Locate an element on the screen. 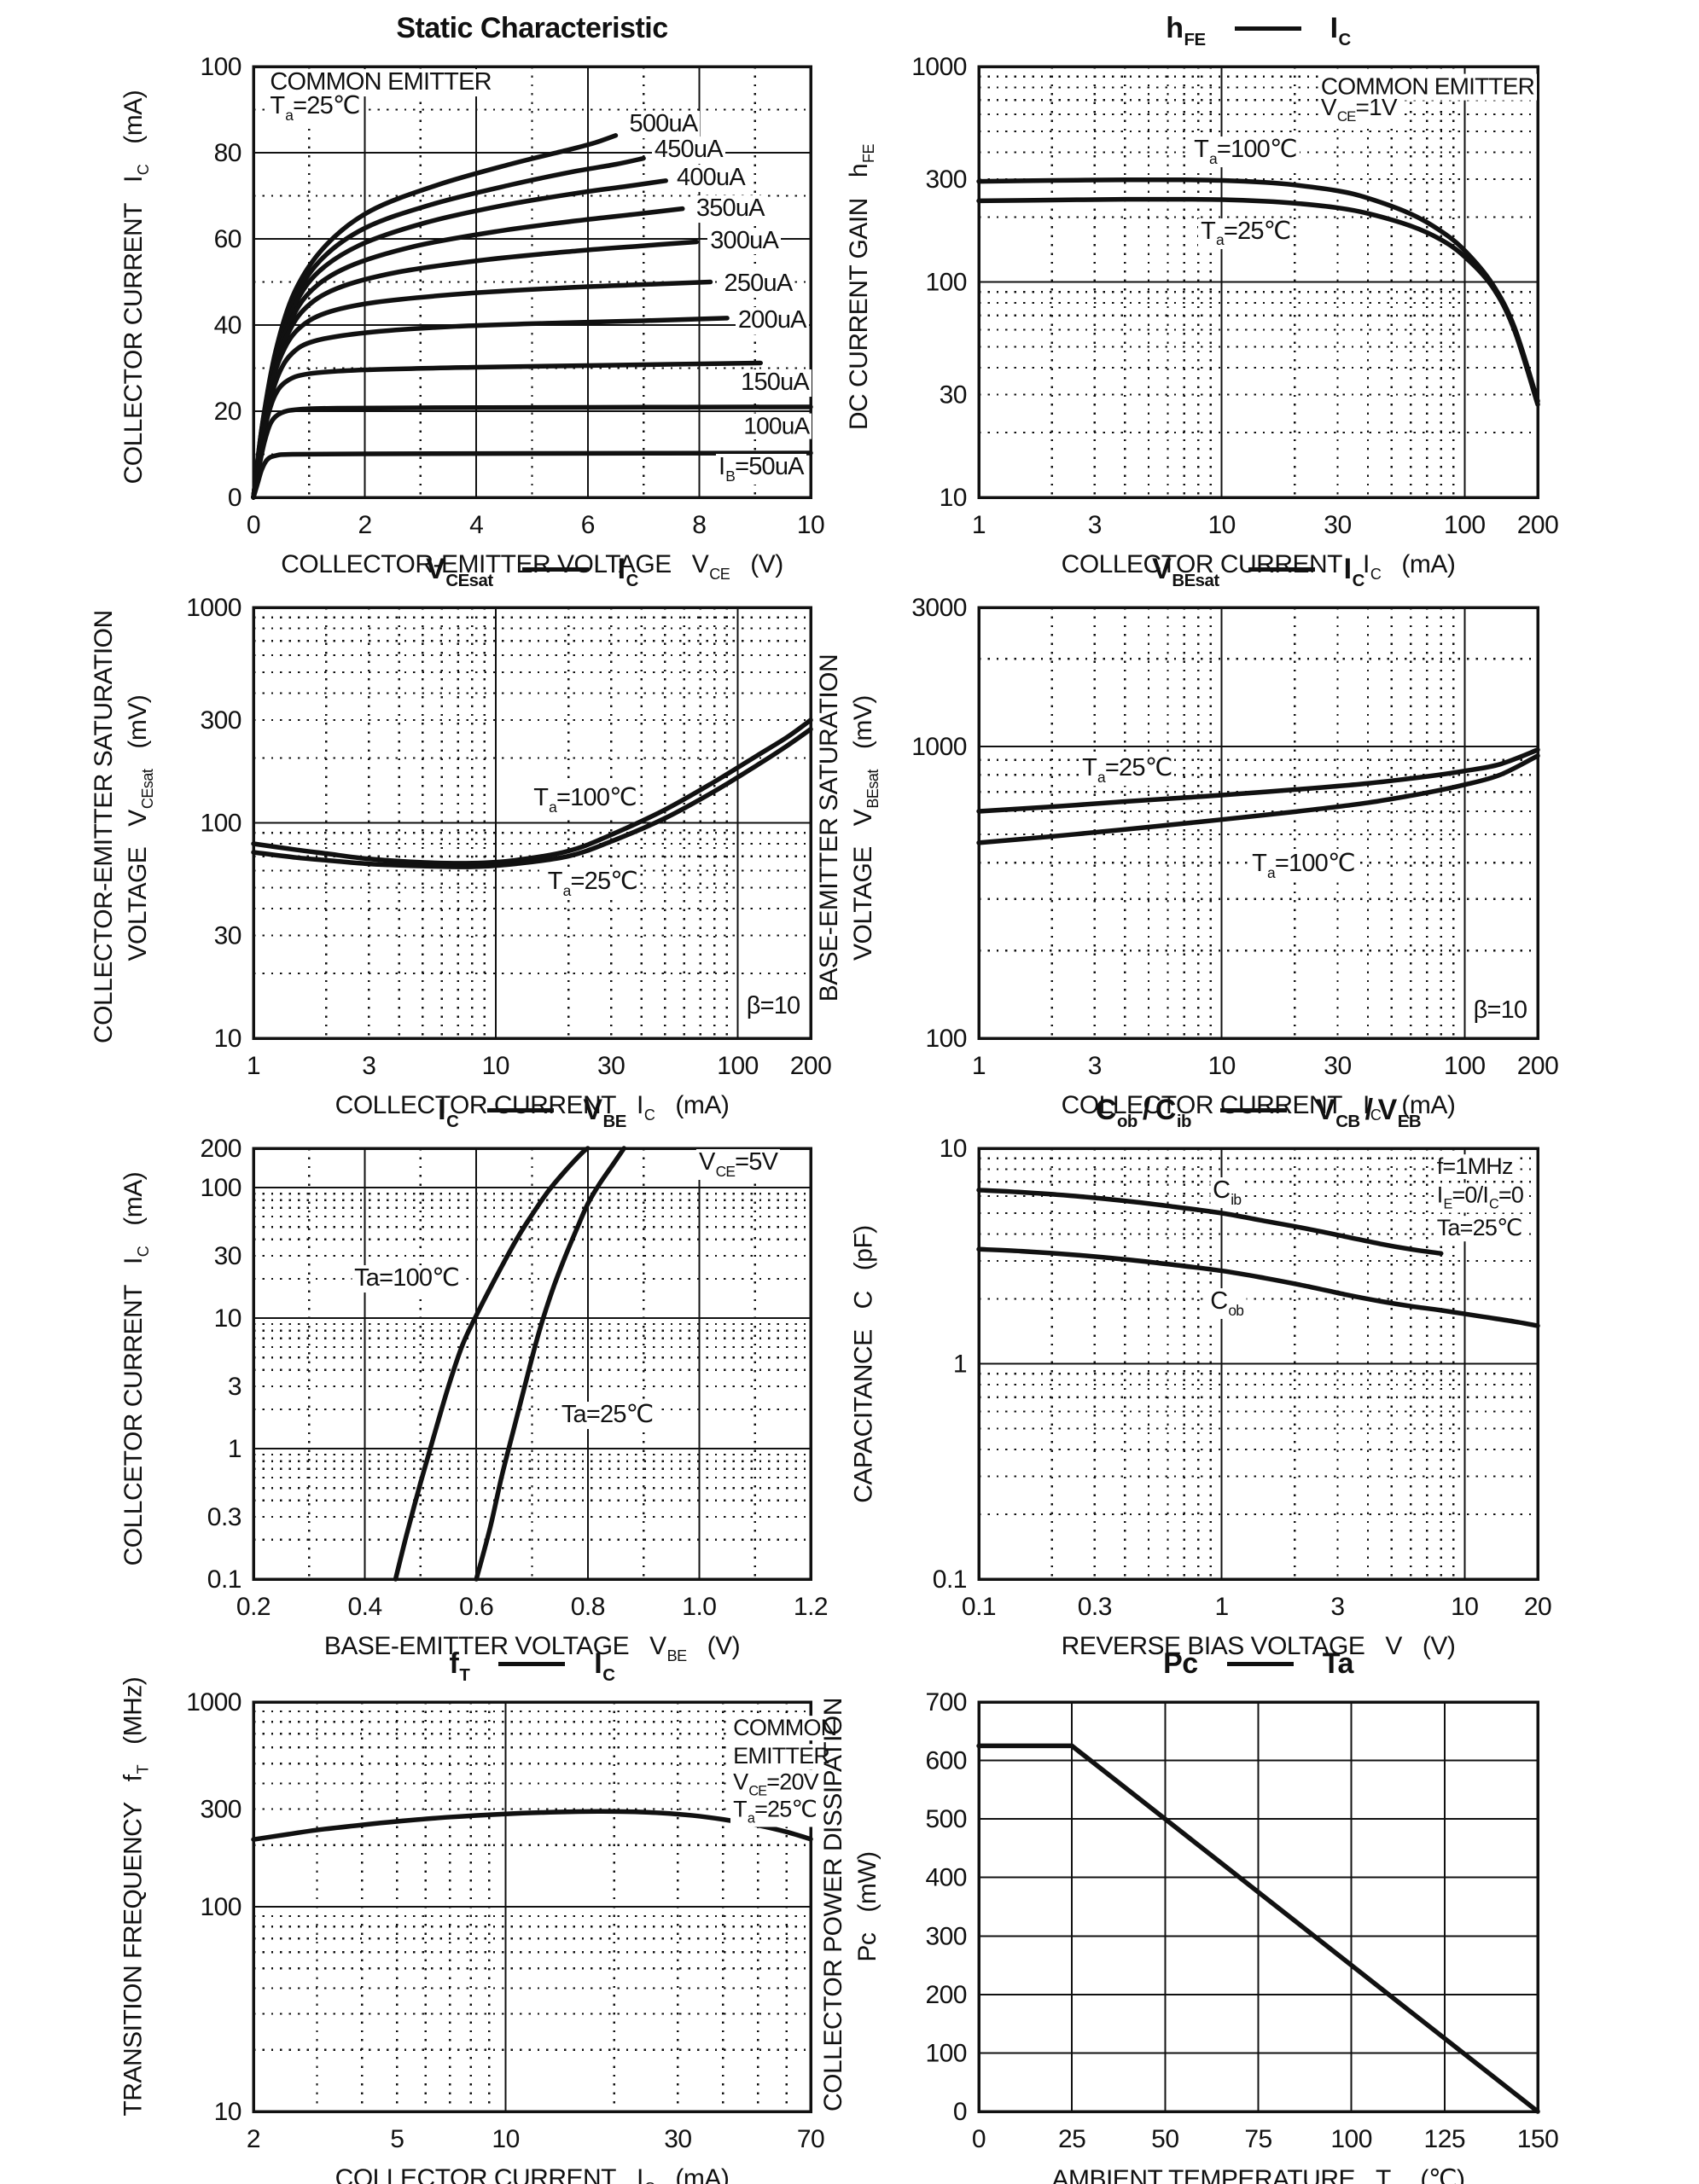 The width and height of the screenshot is (1699, 2184). x-tick-label: 10 is located at coordinates (1221, 1066).